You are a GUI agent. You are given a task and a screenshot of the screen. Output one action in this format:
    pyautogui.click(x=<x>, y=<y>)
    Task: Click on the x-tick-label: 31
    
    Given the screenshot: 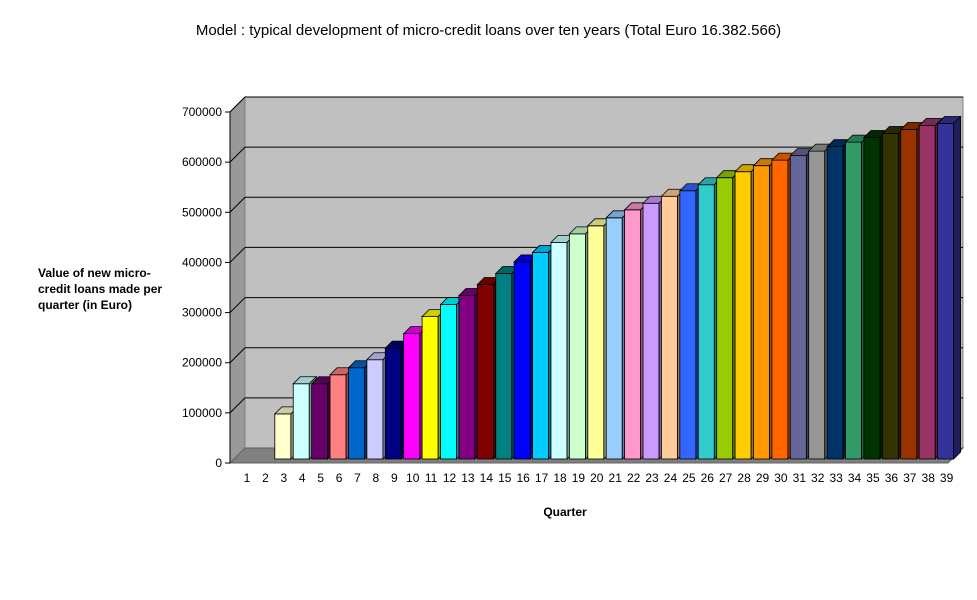 What is the action you would take?
    pyautogui.click(x=800, y=478)
    